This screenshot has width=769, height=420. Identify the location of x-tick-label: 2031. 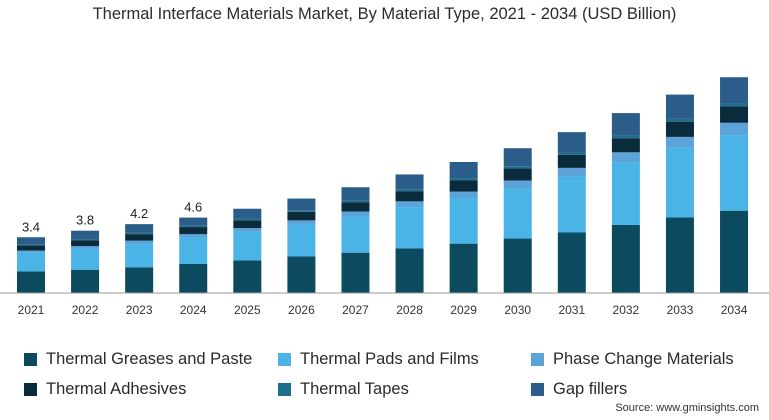
(571, 310).